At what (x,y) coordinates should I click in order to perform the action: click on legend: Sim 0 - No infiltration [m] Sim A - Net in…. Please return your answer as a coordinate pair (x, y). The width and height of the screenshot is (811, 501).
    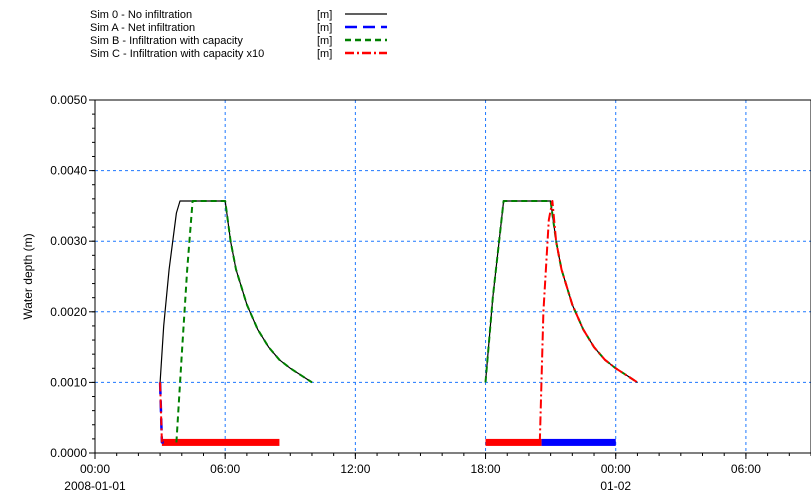
    Looking at the image, I should click on (238, 34).